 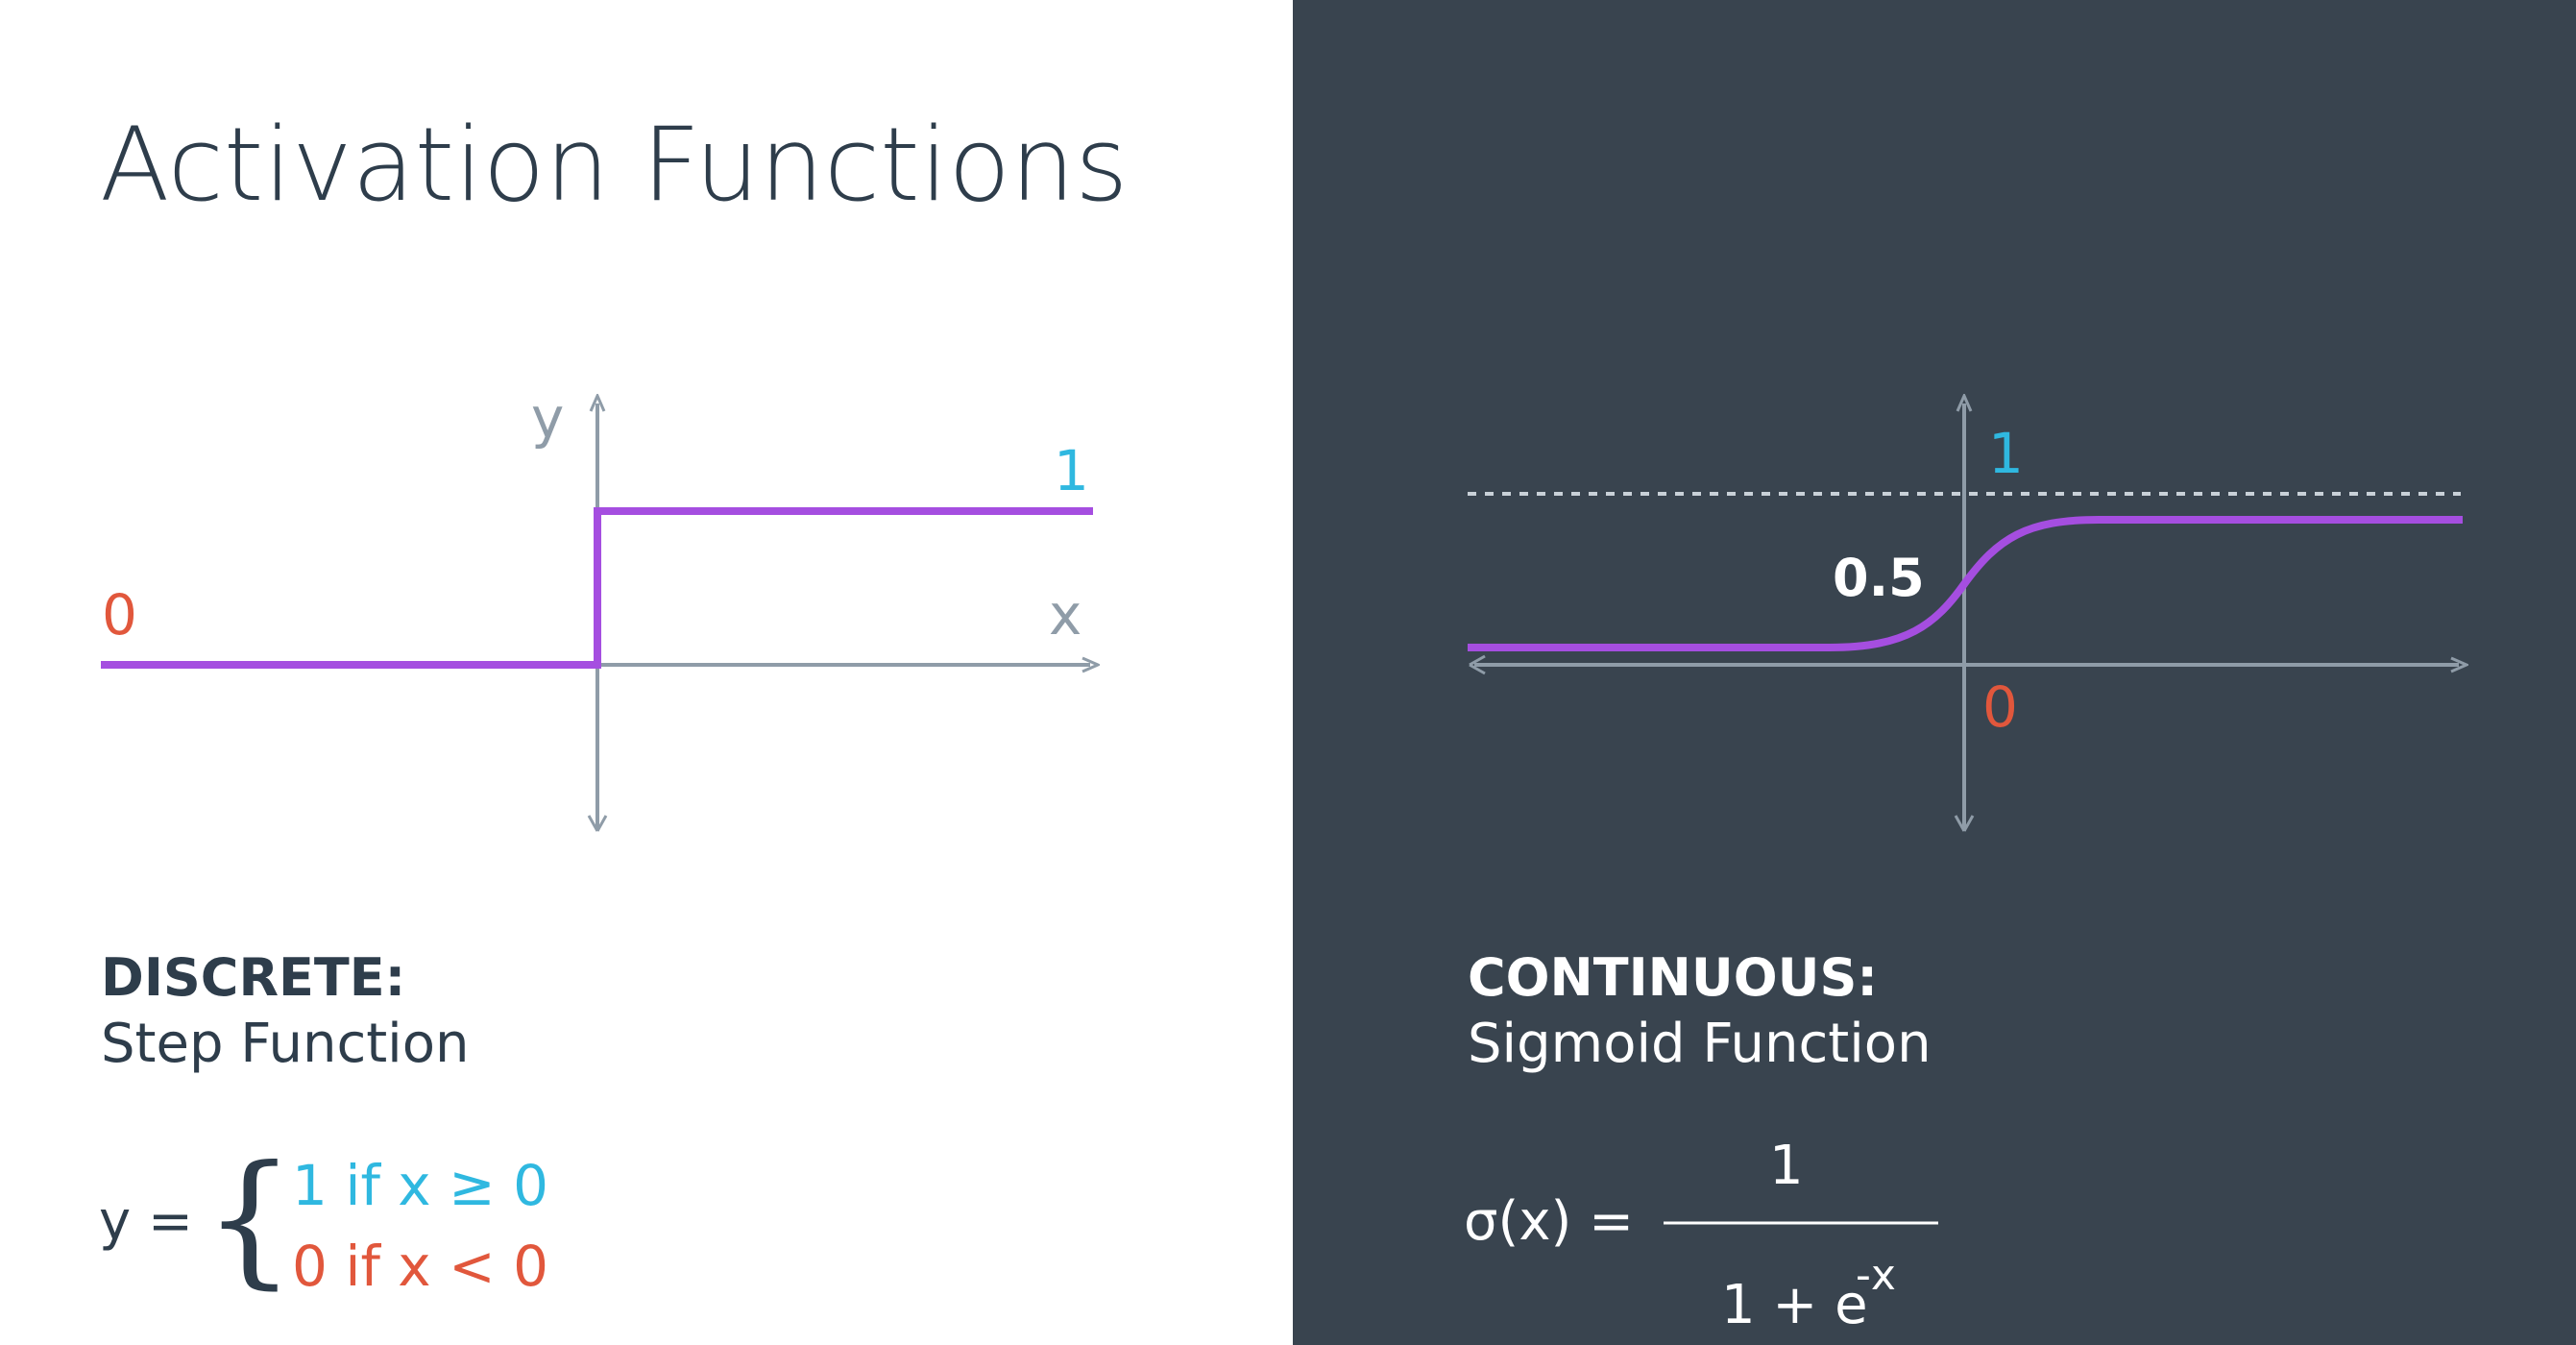 What do you see at coordinates (146, 1221) in the screenshot?
I see `step-formula-lhs: y =` at bounding box center [146, 1221].